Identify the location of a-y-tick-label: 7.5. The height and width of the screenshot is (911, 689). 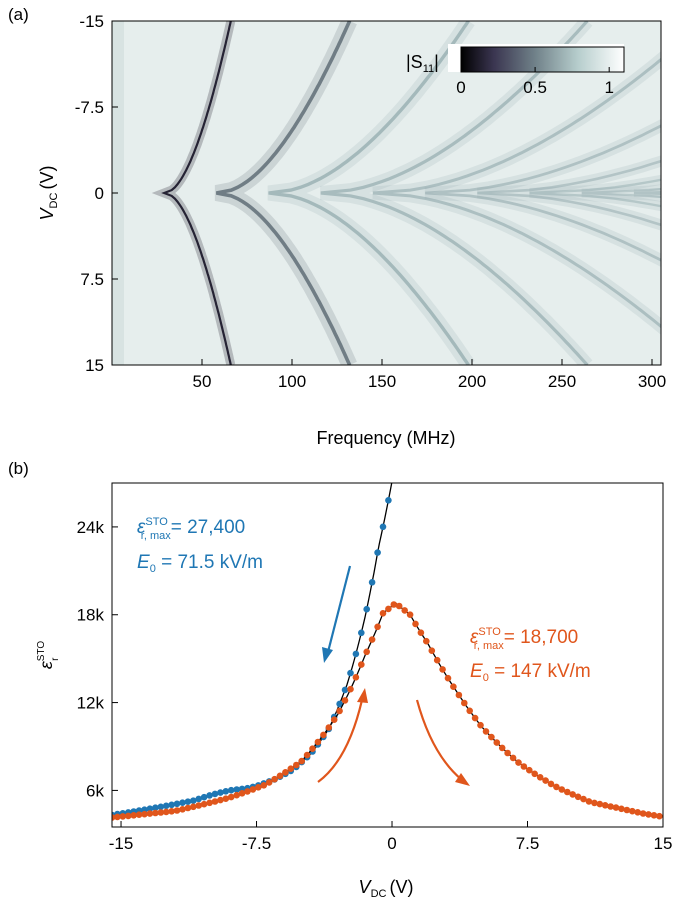
(92, 279).